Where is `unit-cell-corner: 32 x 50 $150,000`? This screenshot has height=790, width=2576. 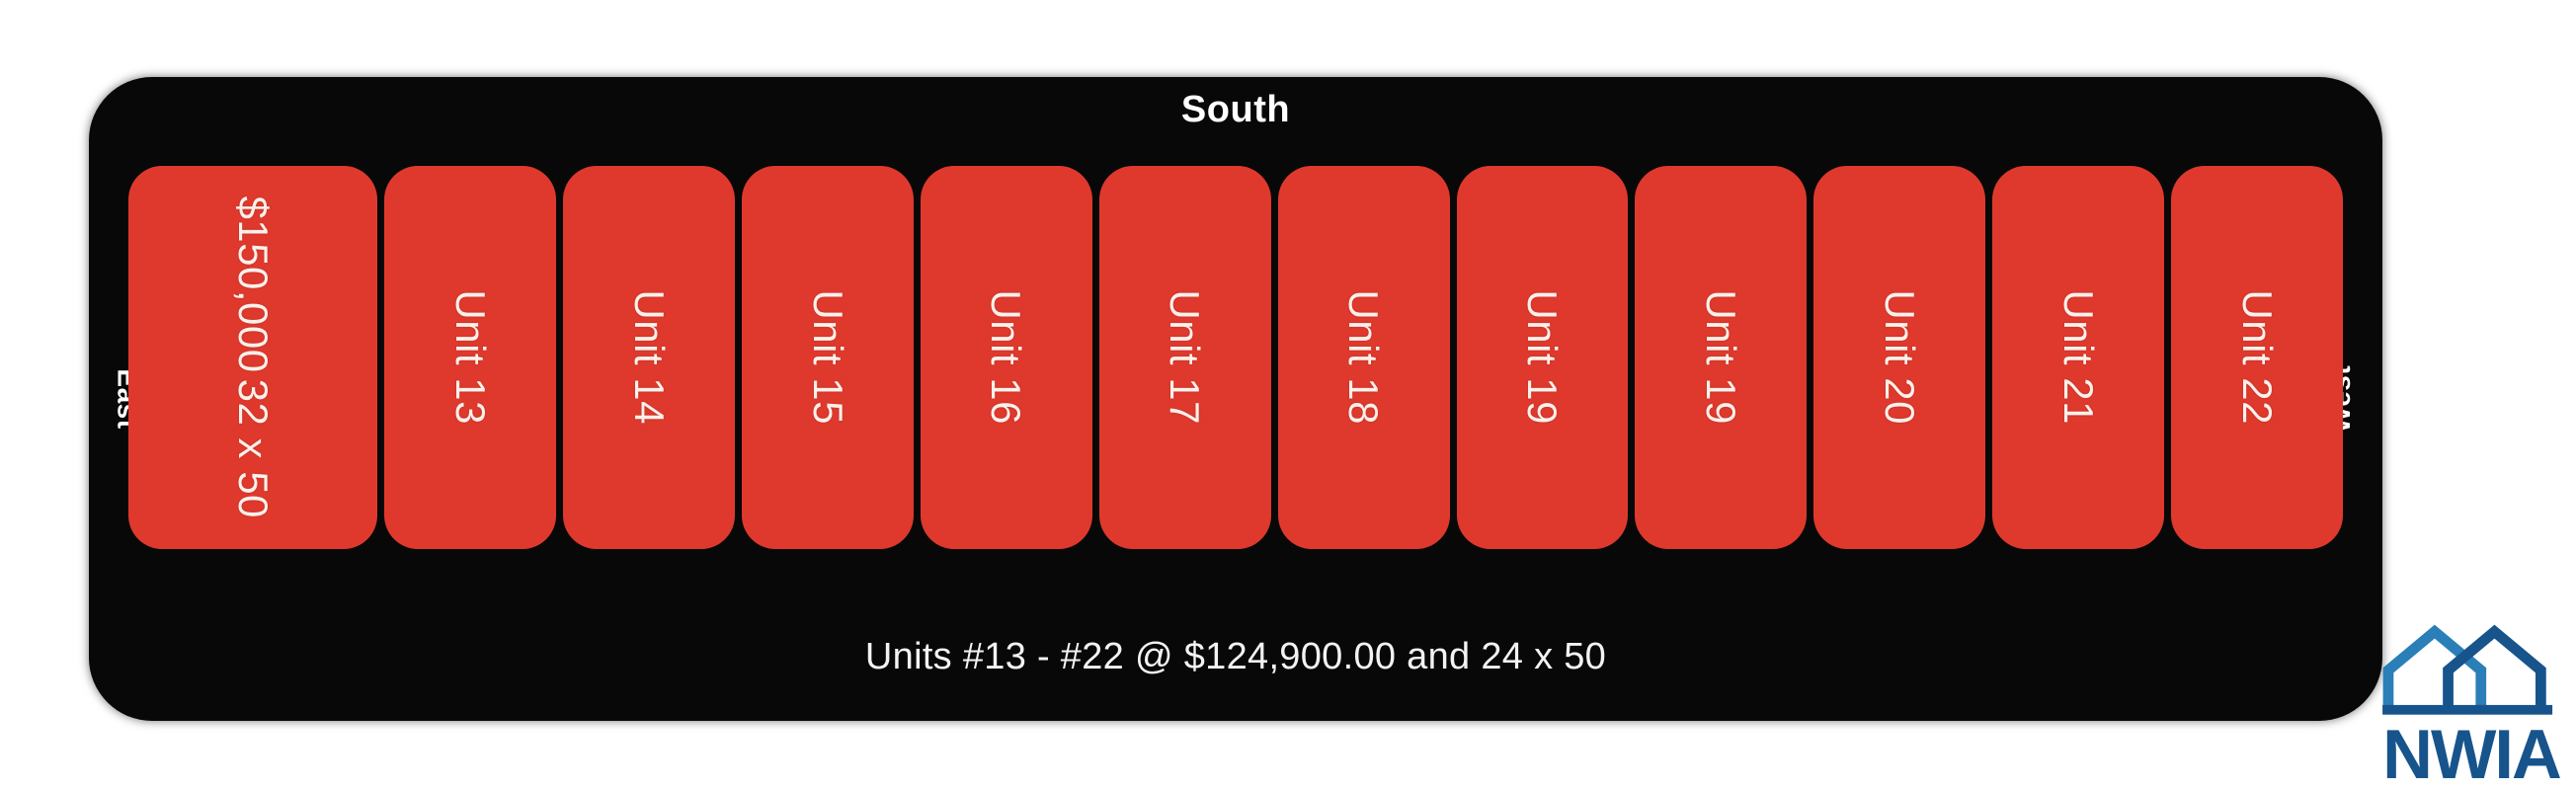
unit-cell-corner: 32 x 50 $150,000 is located at coordinates (253, 357).